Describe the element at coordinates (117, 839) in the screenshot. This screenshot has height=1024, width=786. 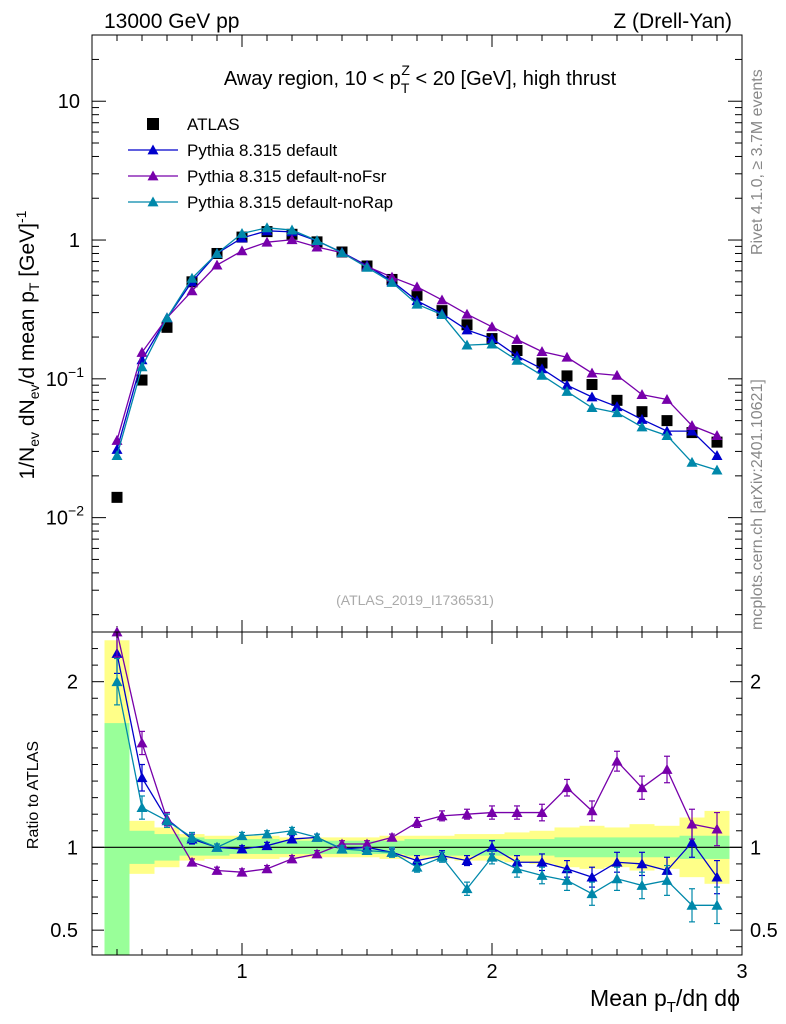
I see `band-green-bin` at that location.